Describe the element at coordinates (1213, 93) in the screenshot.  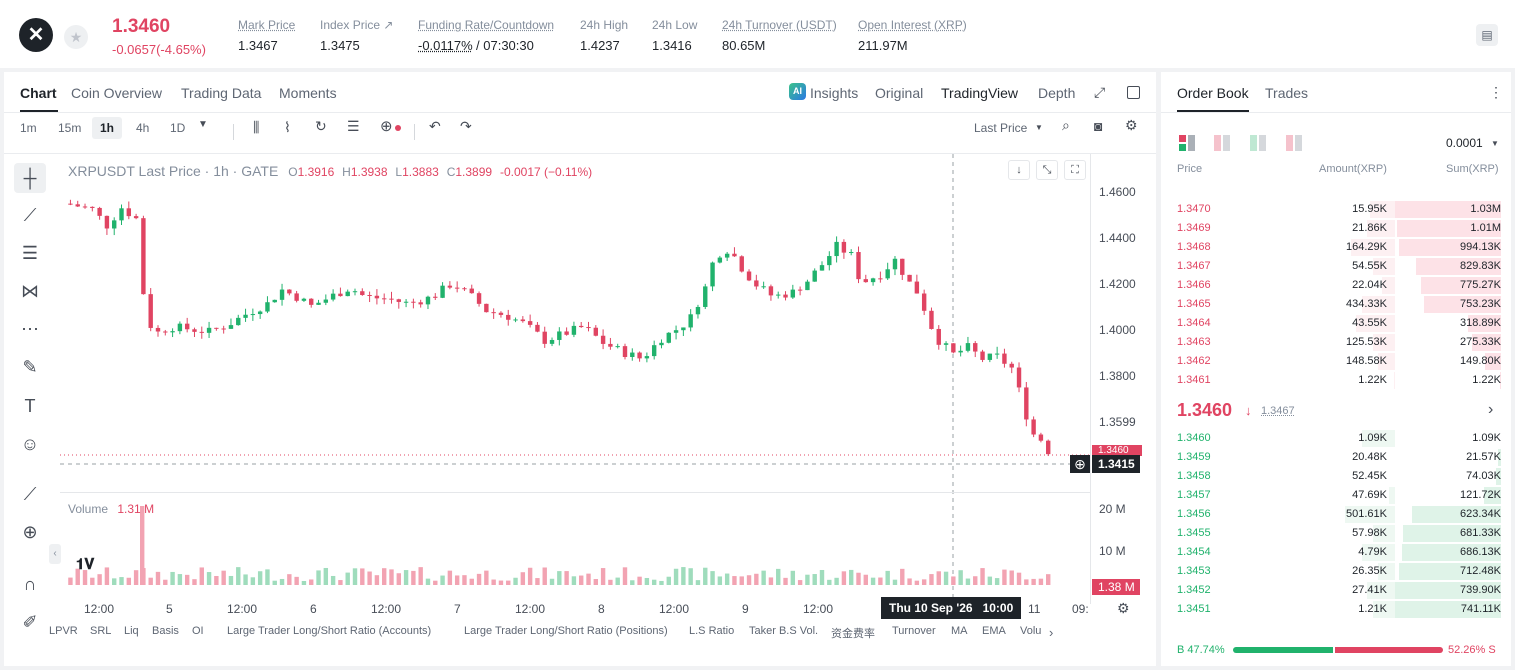
I see `tab-order-book: Order Book` at that location.